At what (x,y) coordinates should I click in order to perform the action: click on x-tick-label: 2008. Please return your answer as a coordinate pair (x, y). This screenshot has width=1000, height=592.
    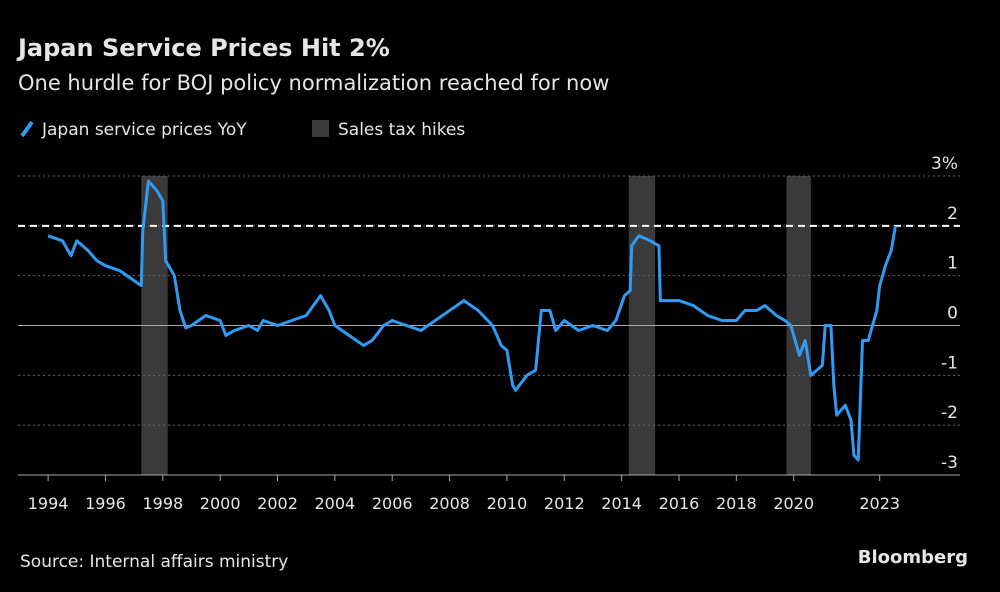
    Looking at the image, I should click on (449, 503).